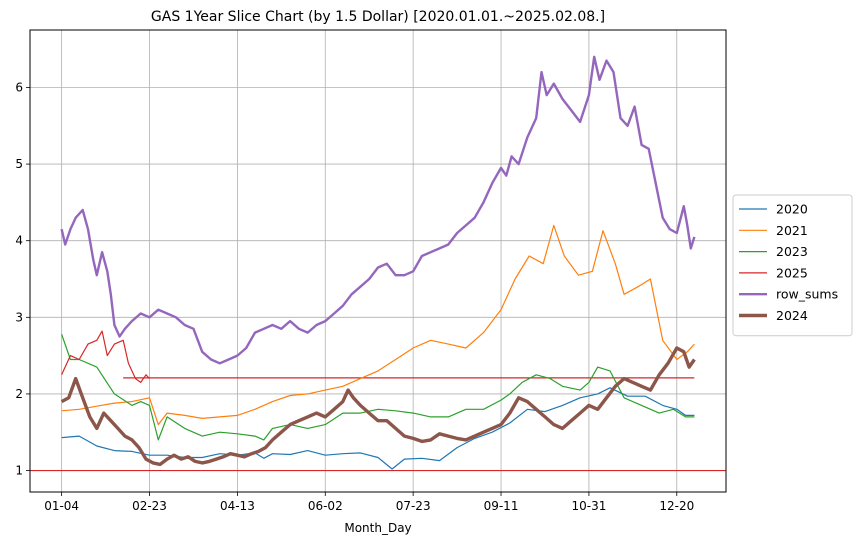  Describe the element at coordinates (807, 294) in the screenshot. I see `legend-label-row_sums: row_sums` at that location.